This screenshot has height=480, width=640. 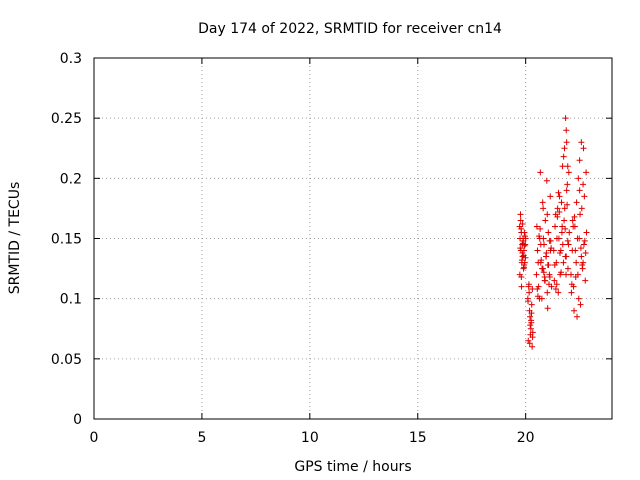 What do you see at coordinates (310, 438) in the screenshot?
I see `x-tick-label: 10` at bounding box center [310, 438].